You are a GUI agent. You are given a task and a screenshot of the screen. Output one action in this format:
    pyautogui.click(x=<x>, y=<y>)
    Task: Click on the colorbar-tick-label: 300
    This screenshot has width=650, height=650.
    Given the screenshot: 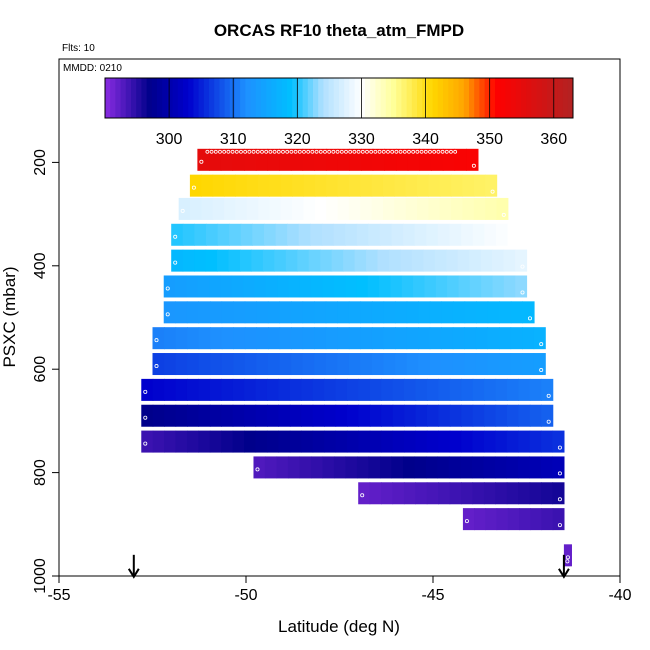 What is the action you would take?
    pyautogui.click(x=169, y=139)
    